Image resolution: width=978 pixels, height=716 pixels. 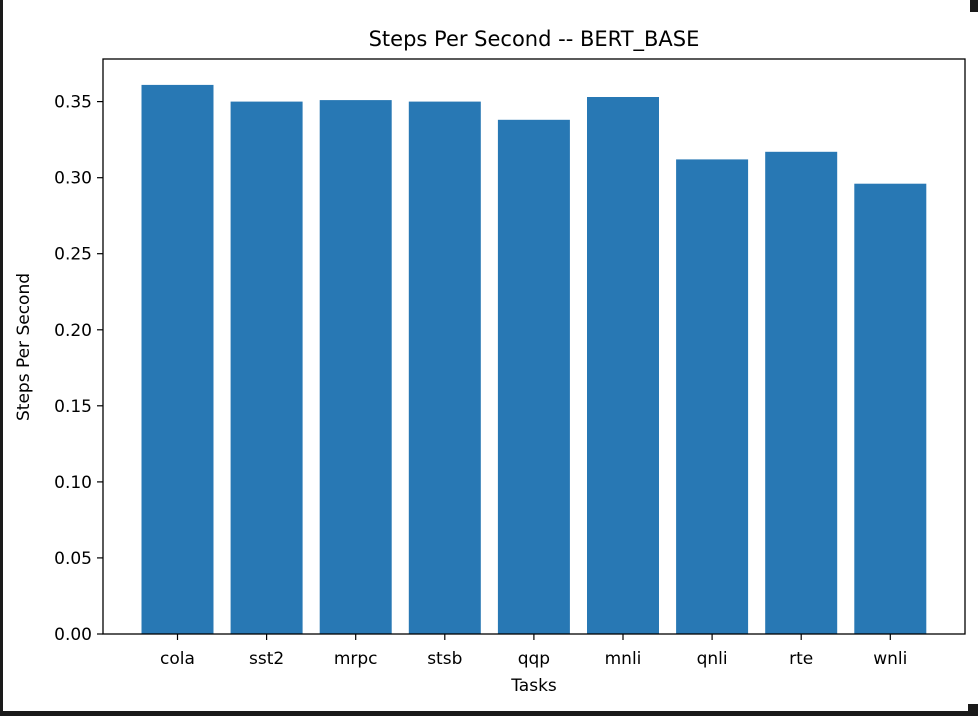 I want to click on bar-mnli, so click(x=623, y=365).